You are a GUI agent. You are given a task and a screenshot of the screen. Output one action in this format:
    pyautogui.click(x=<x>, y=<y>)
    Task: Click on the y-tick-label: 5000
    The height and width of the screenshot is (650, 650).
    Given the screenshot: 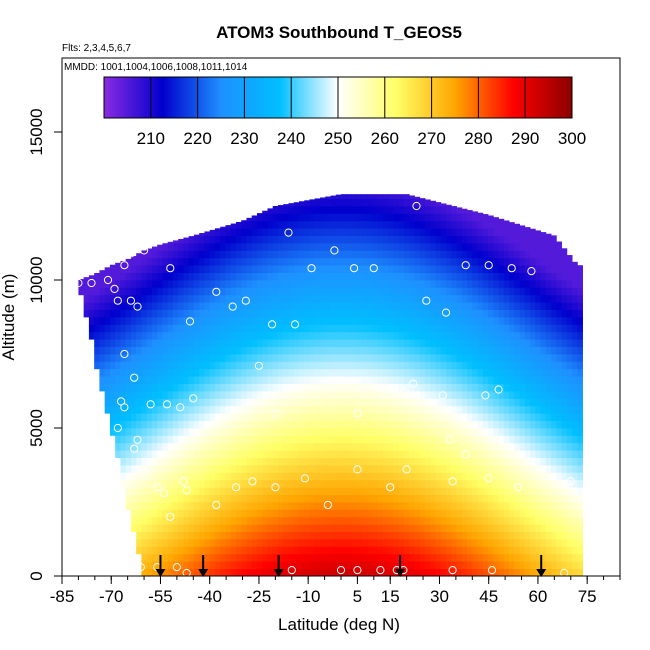 What is the action you would take?
    pyautogui.click(x=36, y=428)
    